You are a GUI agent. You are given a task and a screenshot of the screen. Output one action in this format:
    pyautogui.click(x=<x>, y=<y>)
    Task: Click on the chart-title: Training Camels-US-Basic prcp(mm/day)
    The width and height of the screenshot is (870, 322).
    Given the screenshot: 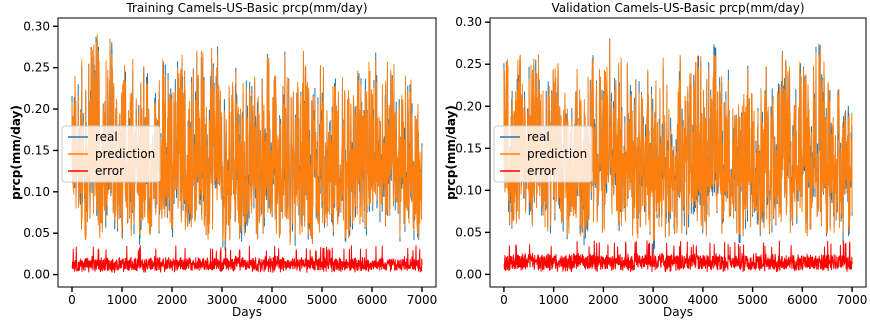 What is the action you would take?
    pyautogui.click(x=246, y=8)
    